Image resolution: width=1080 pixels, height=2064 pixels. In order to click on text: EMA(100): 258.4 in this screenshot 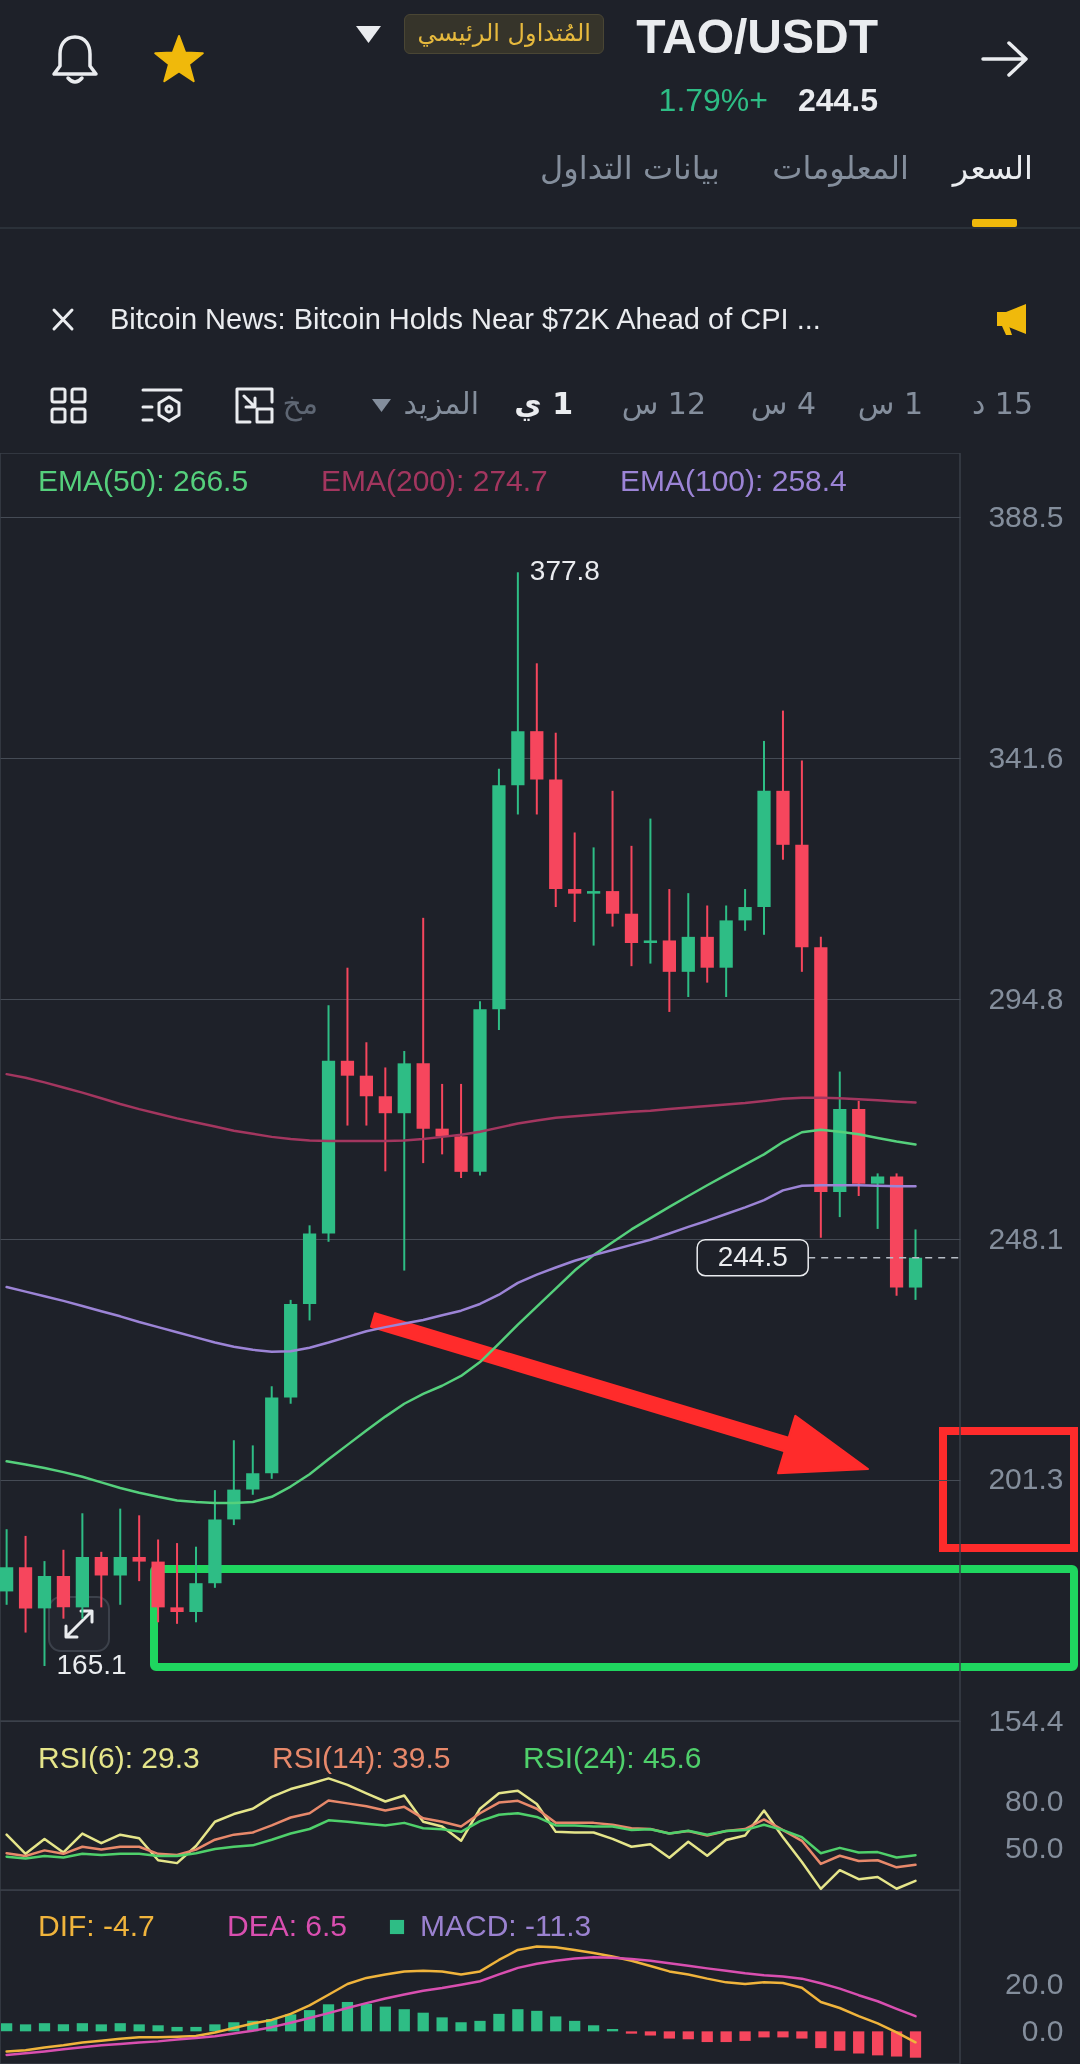, I will do `click(733, 480)`.